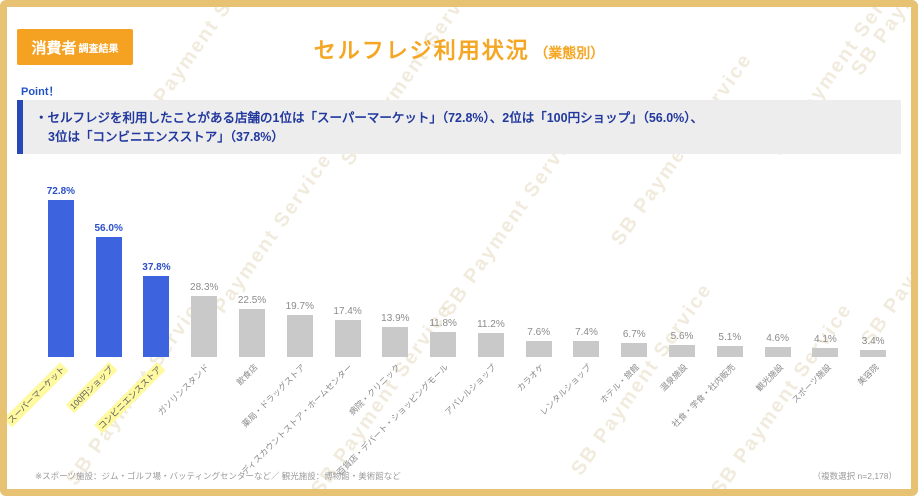 The width and height of the screenshot is (918, 496). Describe the element at coordinates (539, 289) in the screenshot. I see `bar-column: 7.6% カラオケ` at that location.